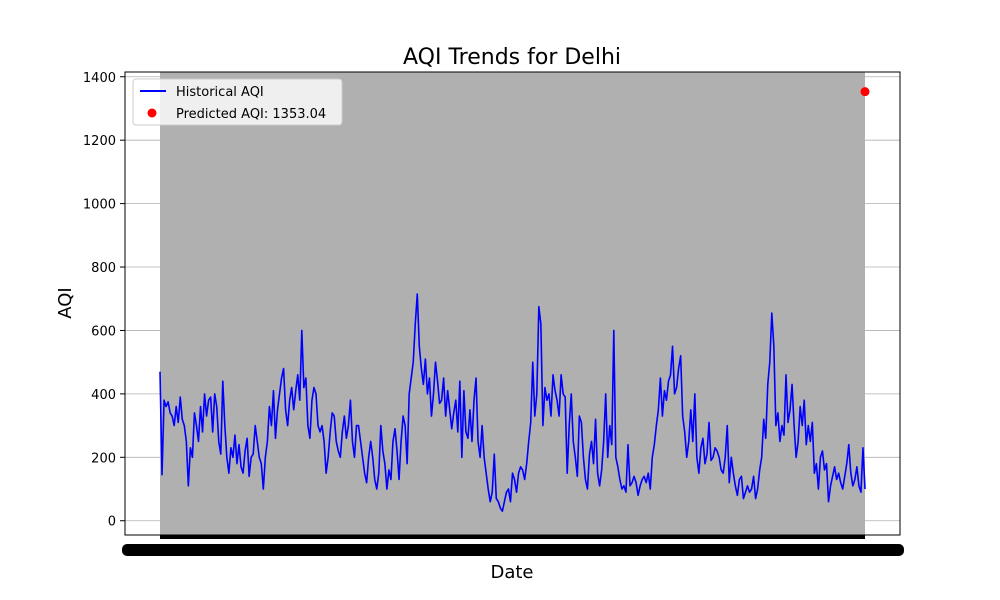  Describe the element at coordinates (65, 302) in the screenshot. I see `y-axis-label: AQI` at that location.